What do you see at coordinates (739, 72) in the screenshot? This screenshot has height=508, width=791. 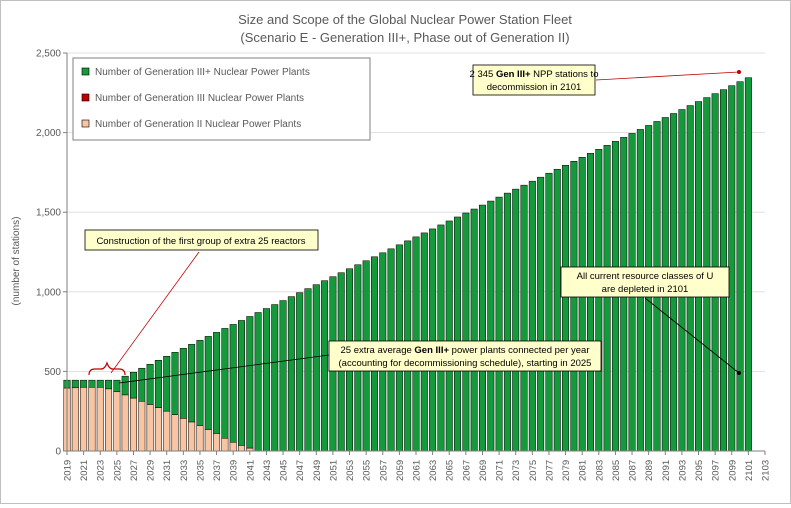 I see `annotation-decommission-marker` at bounding box center [739, 72].